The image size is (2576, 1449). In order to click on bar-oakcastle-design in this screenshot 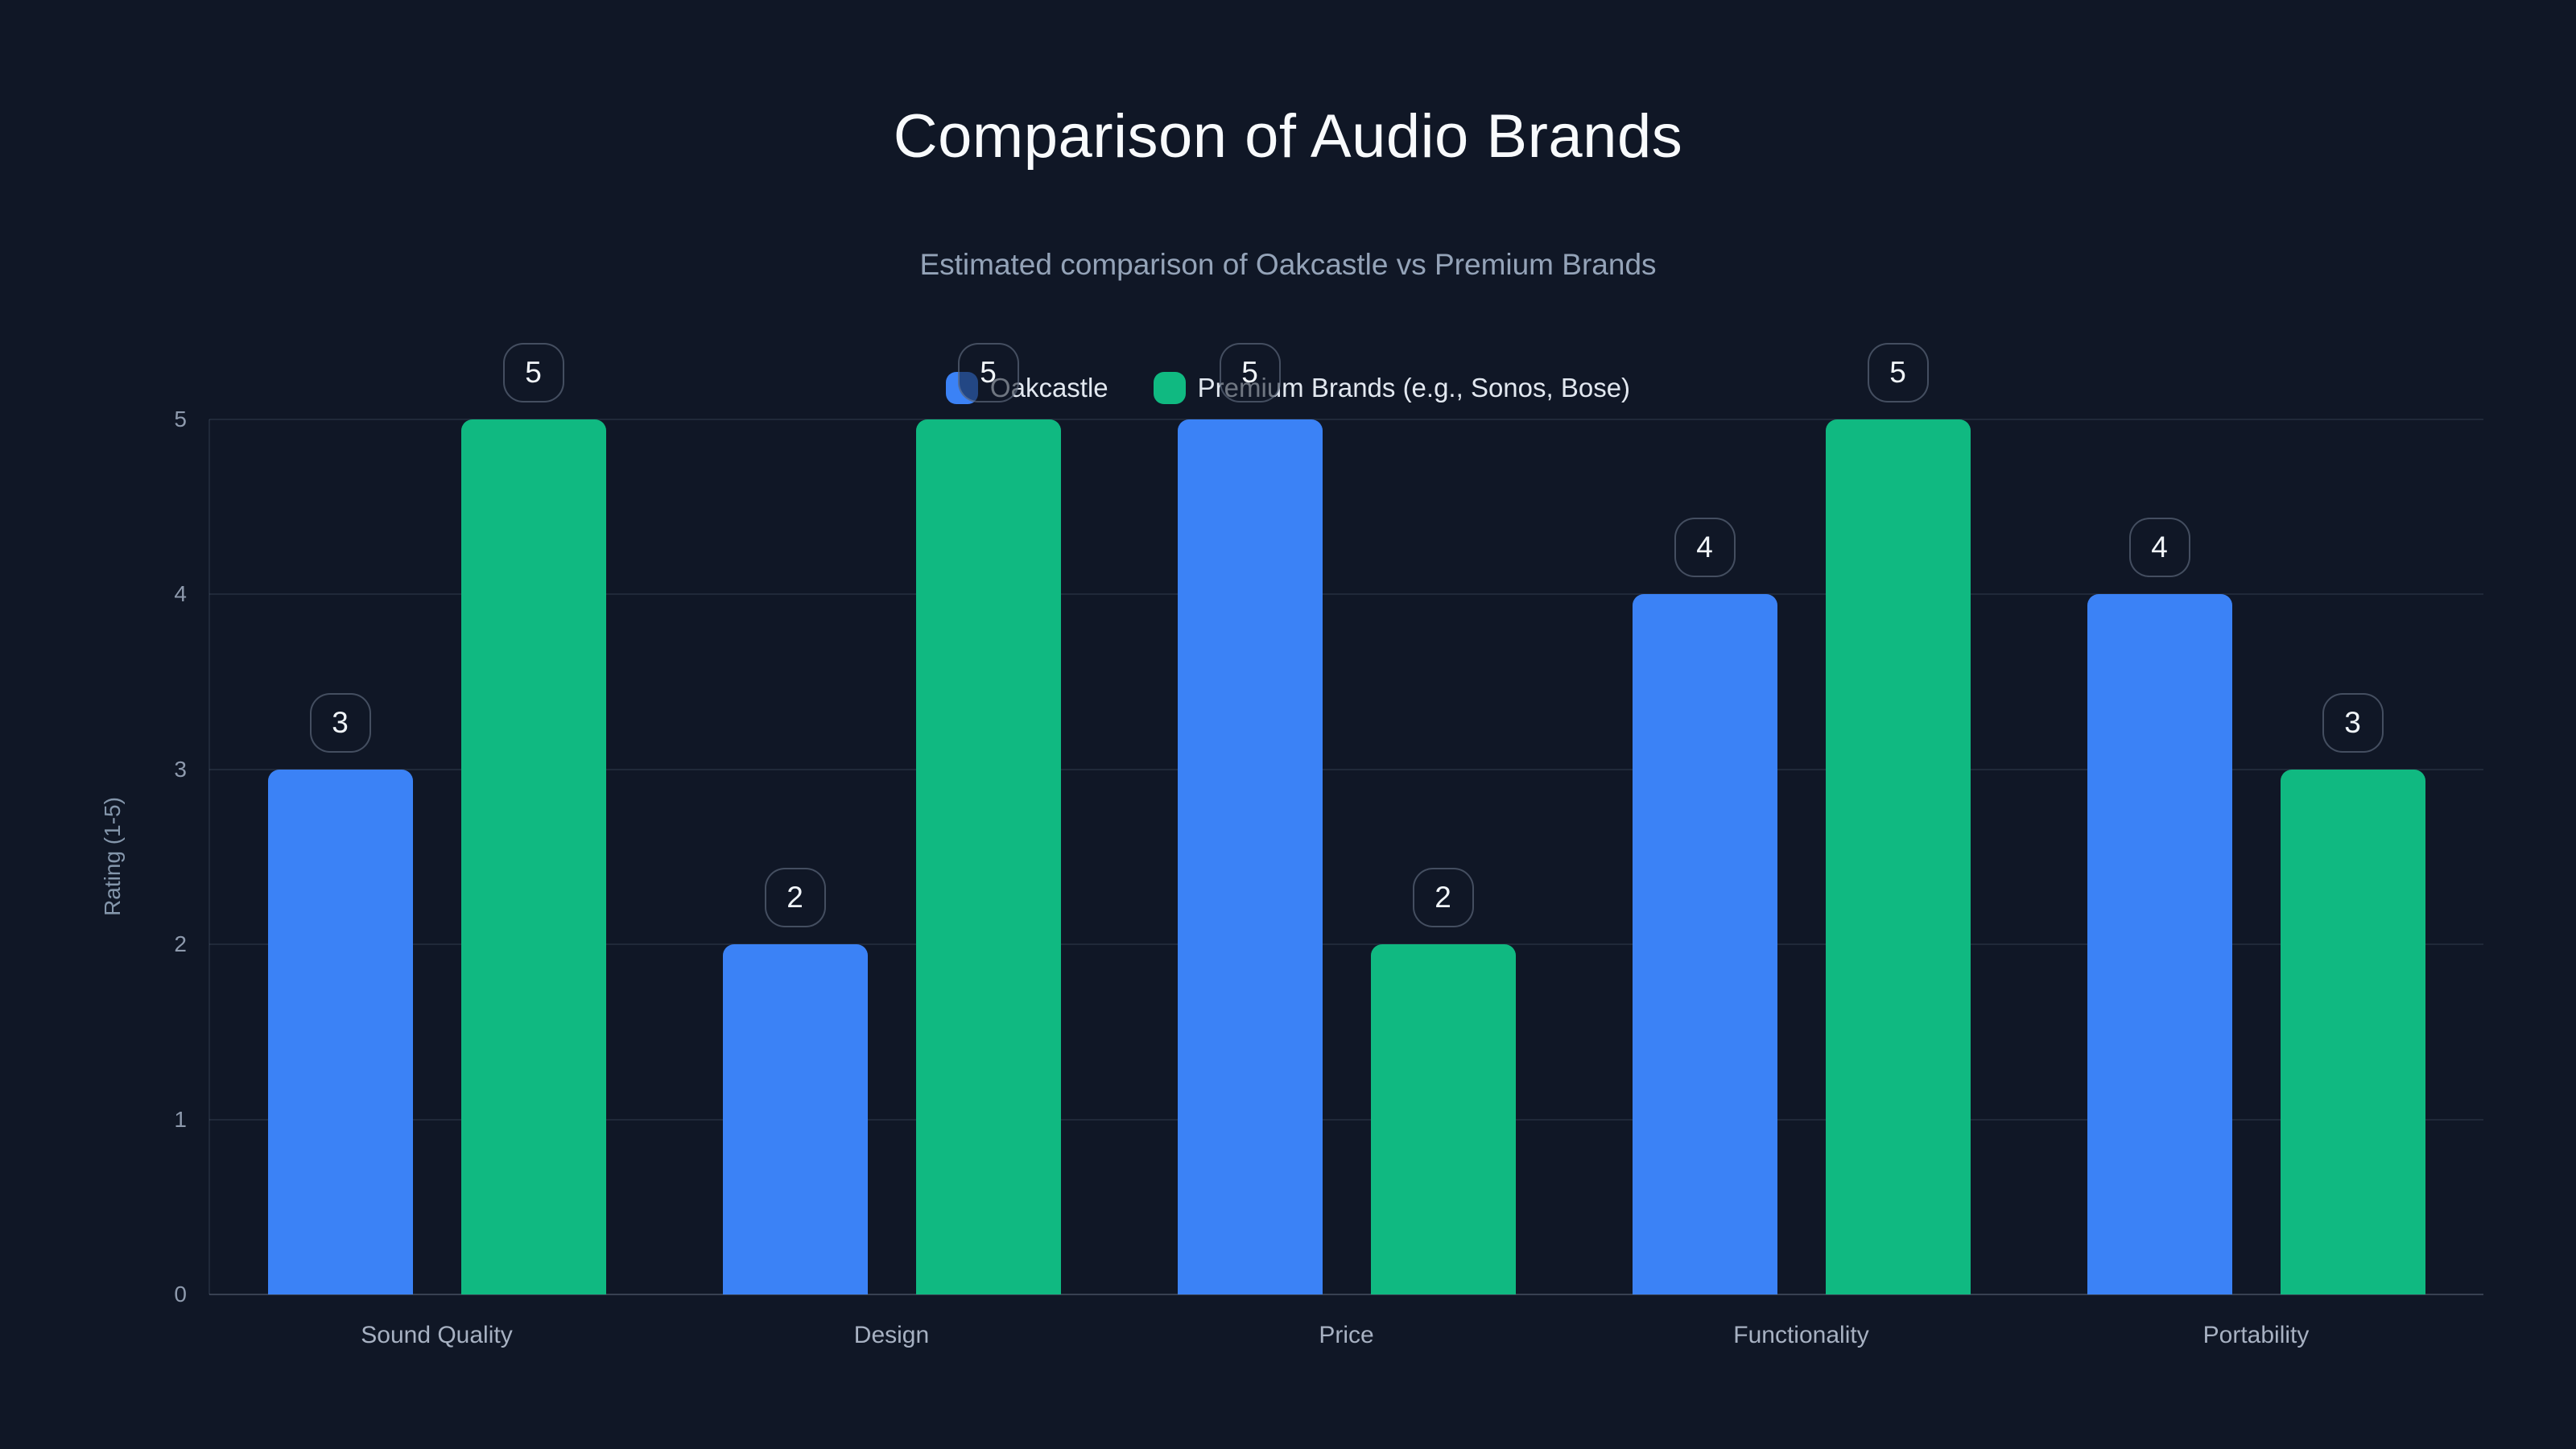, I will do `click(795, 1119)`.